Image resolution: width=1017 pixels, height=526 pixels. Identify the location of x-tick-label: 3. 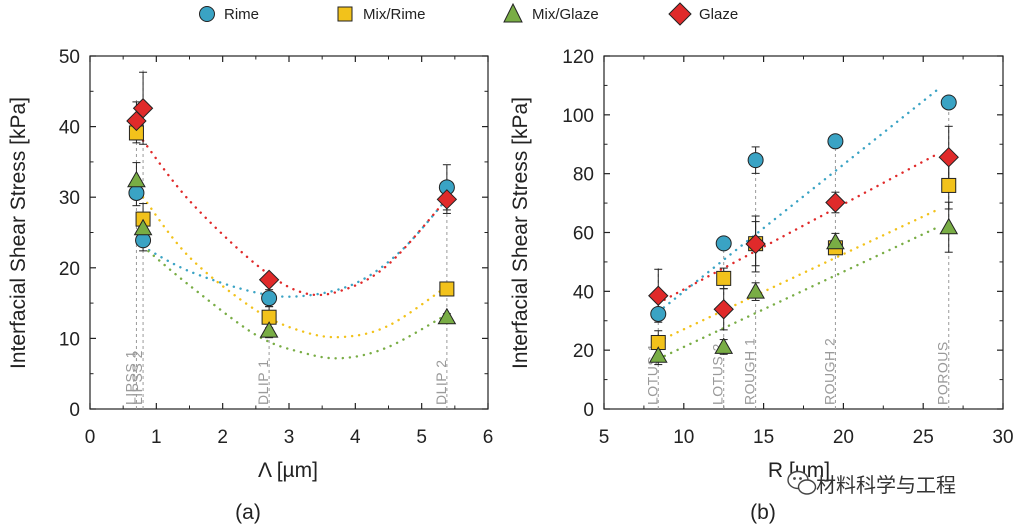
(289, 437).